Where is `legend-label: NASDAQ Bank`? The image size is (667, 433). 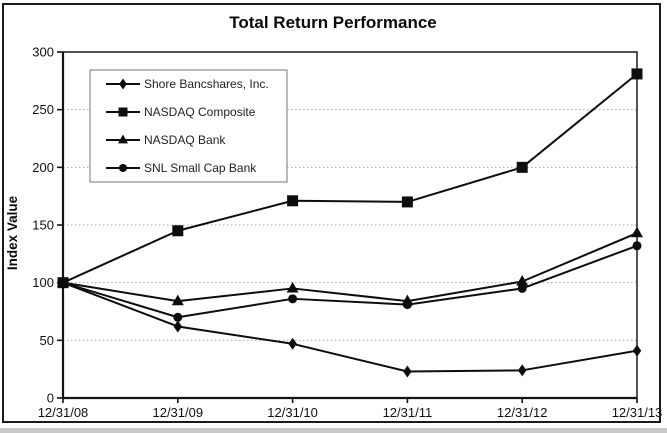
legend-label: NASDAQ Bank is located at coordinates (185, 140).